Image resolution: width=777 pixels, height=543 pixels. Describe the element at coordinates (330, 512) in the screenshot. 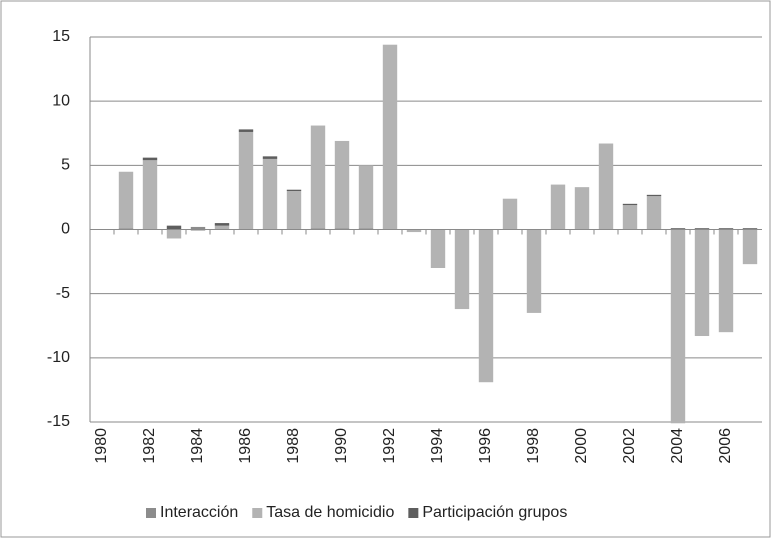

I see `legend-label: Tasa de homicidio` at that location.